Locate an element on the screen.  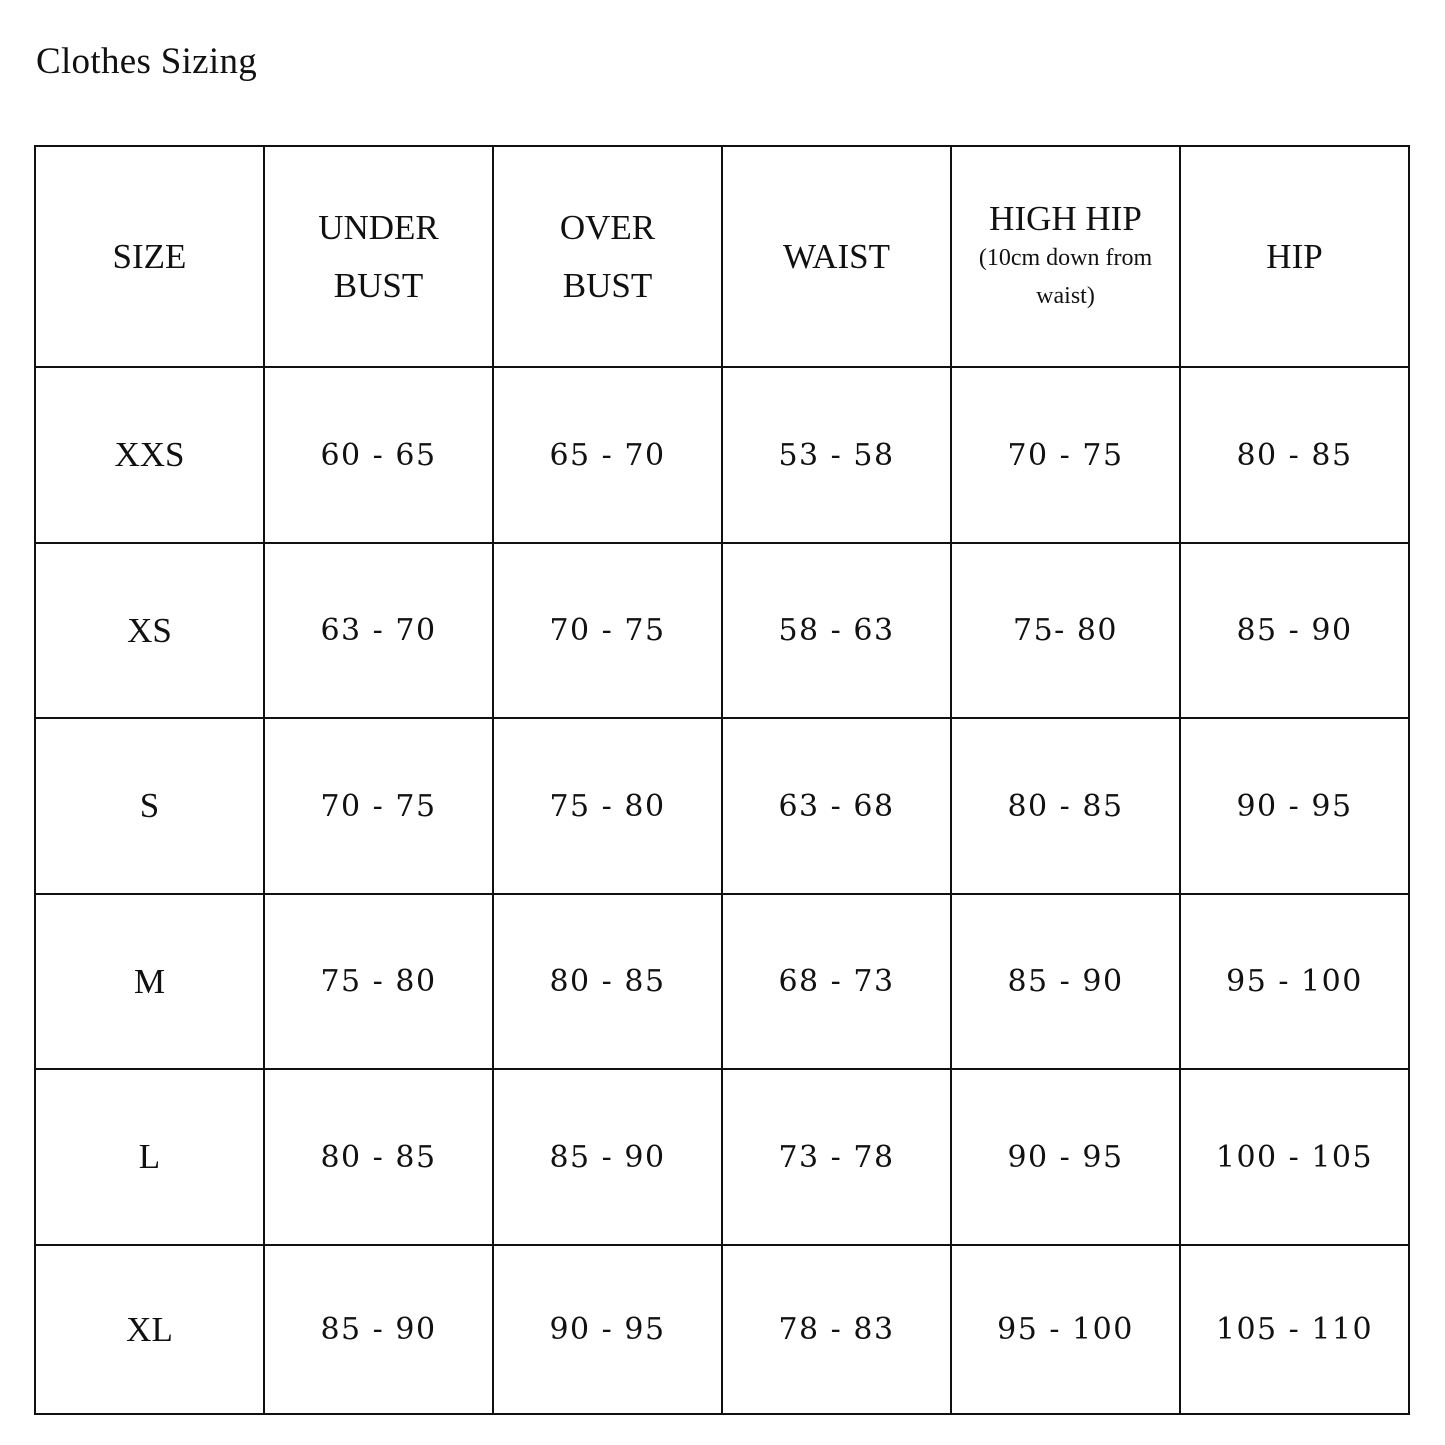
measurement-cell: 100 - 105 is located at coordinates (1294, 1157).